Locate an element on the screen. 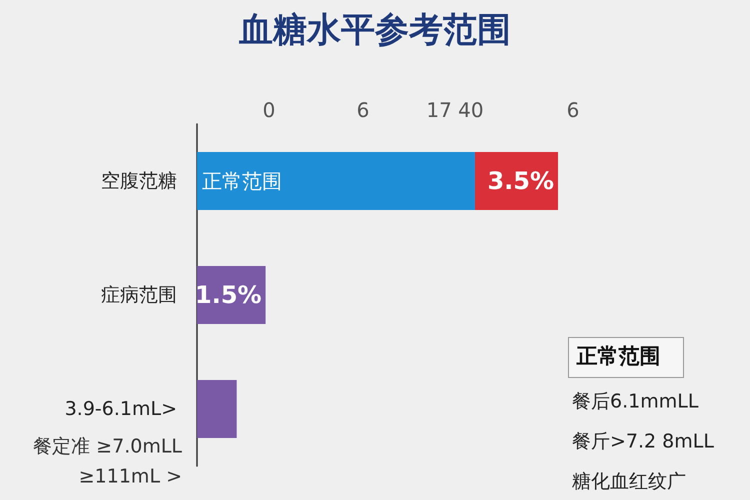  series-label: 正常范围 is located at coordinates (242, 181).